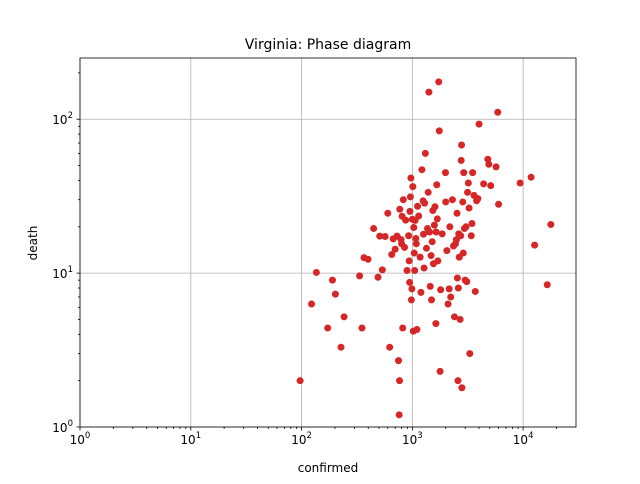  Describe the element at coordinates (301, 439) in the screenshot. I see `x-tick-label: 10²` at that location.